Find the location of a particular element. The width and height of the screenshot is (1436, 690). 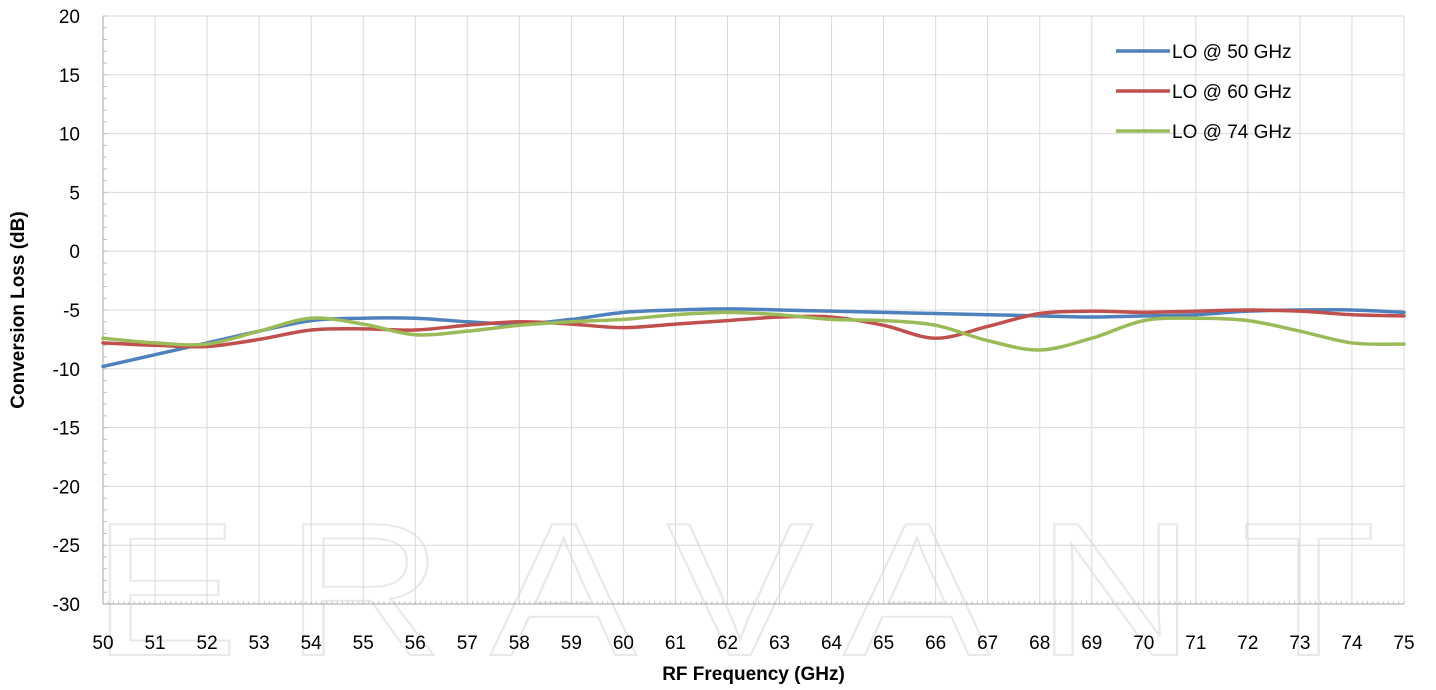

x-axis-title: RF Frequency (GHz) is located at coordinates (753, 674).